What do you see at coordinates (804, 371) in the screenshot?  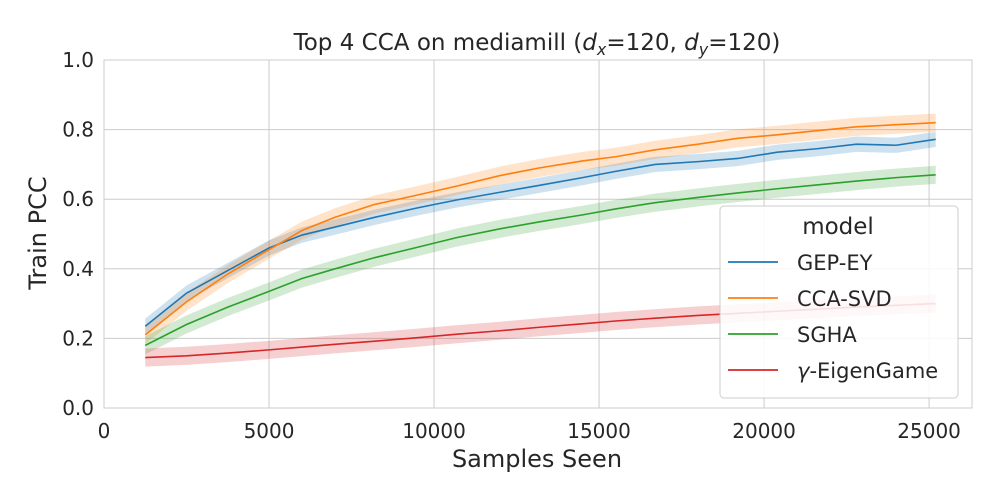 I see `legend-label-gamma: γ` at bounding box center [804, 371].